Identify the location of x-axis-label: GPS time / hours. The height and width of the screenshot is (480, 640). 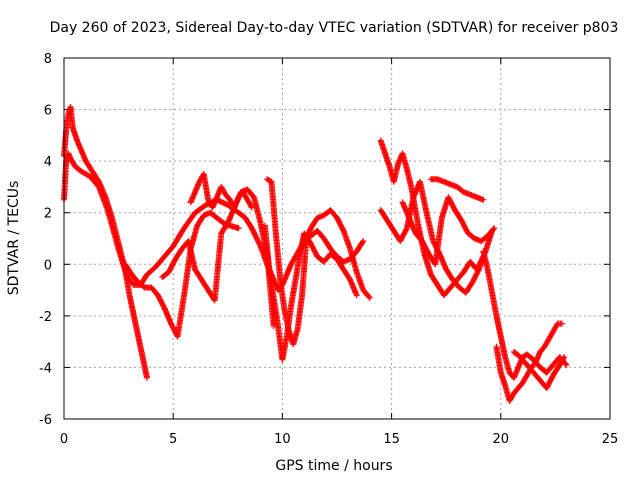
(333, 466).